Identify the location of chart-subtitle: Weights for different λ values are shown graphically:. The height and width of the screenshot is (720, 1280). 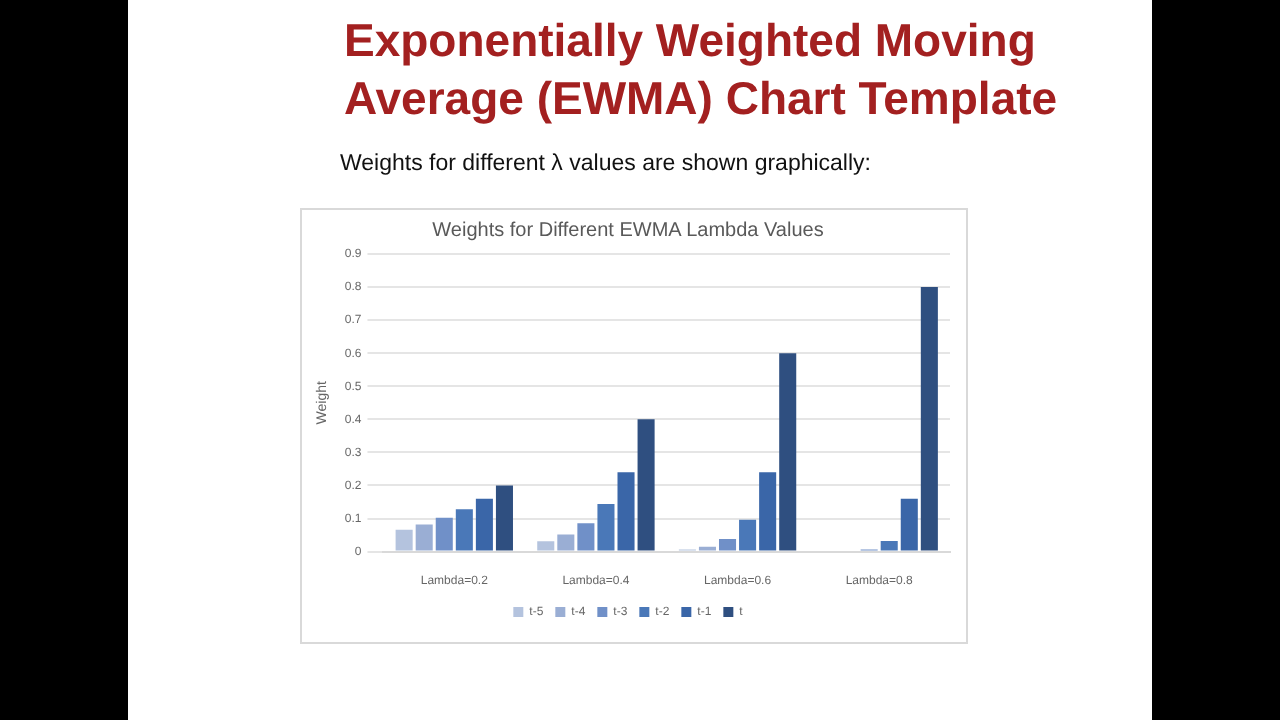
(605, 164).